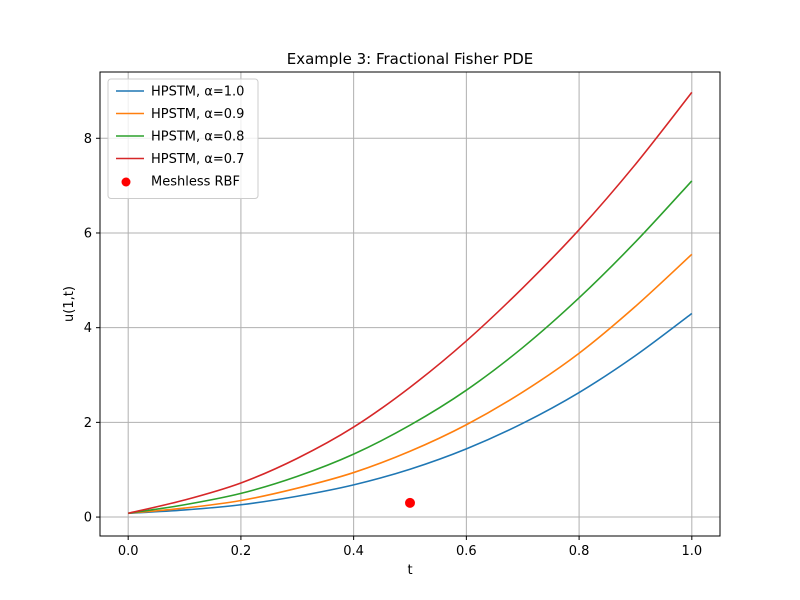 Image resolution: width=800 pixels, height=600 pixels. What do you see at coordinates (195, 182) in the screenshot?
I see `legend-label-scatter: Meshless RBF` at bounding box center [195, 182].